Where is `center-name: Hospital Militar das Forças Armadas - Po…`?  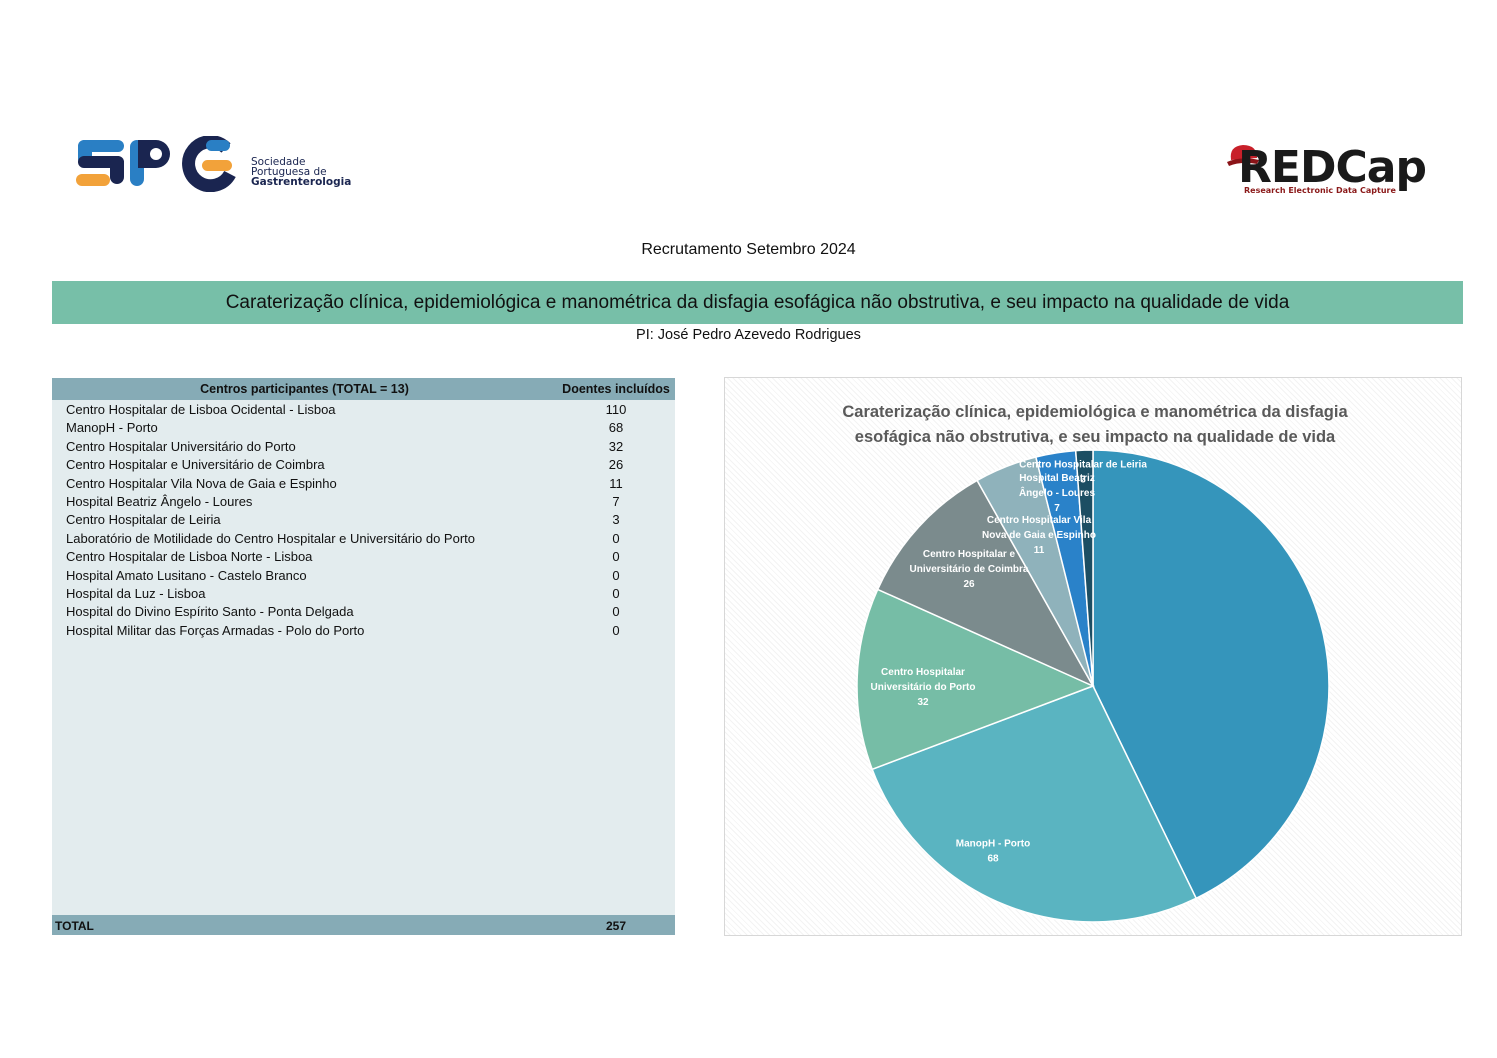 center-name: Hospital Militar das Forças Armadas - Po… is located at coordinates (215, 630).